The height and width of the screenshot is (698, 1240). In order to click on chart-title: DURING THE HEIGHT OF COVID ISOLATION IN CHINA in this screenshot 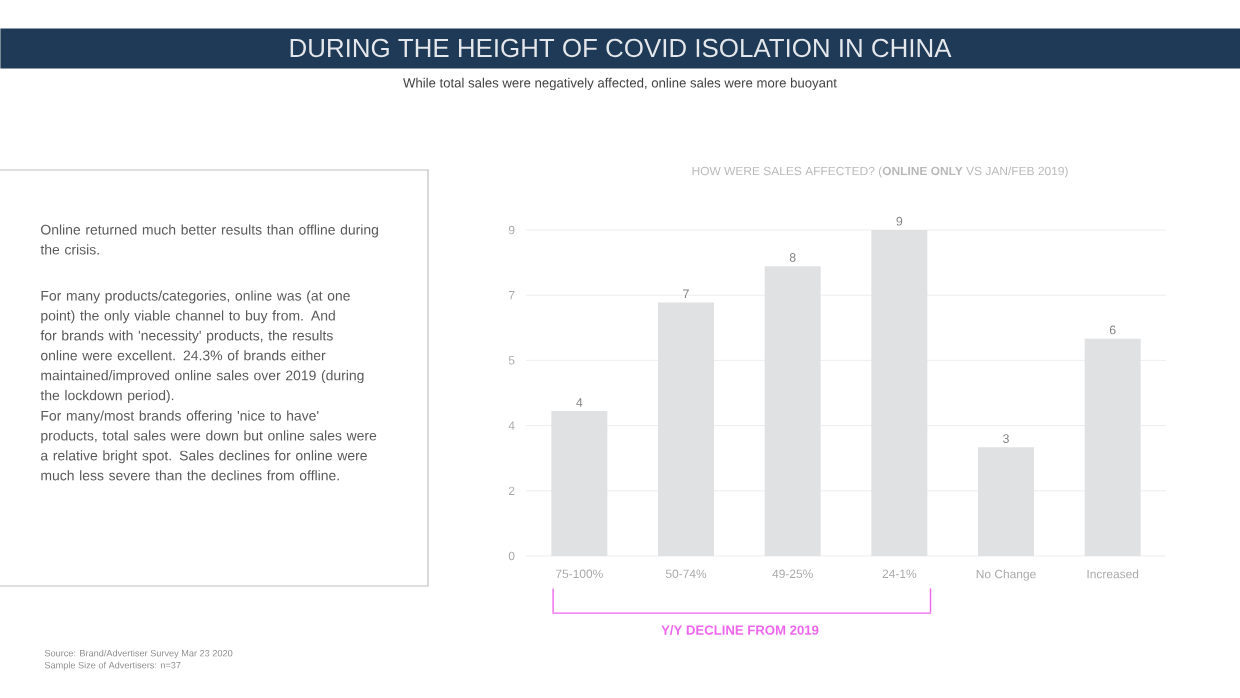, I will do `click(621, 48)`.